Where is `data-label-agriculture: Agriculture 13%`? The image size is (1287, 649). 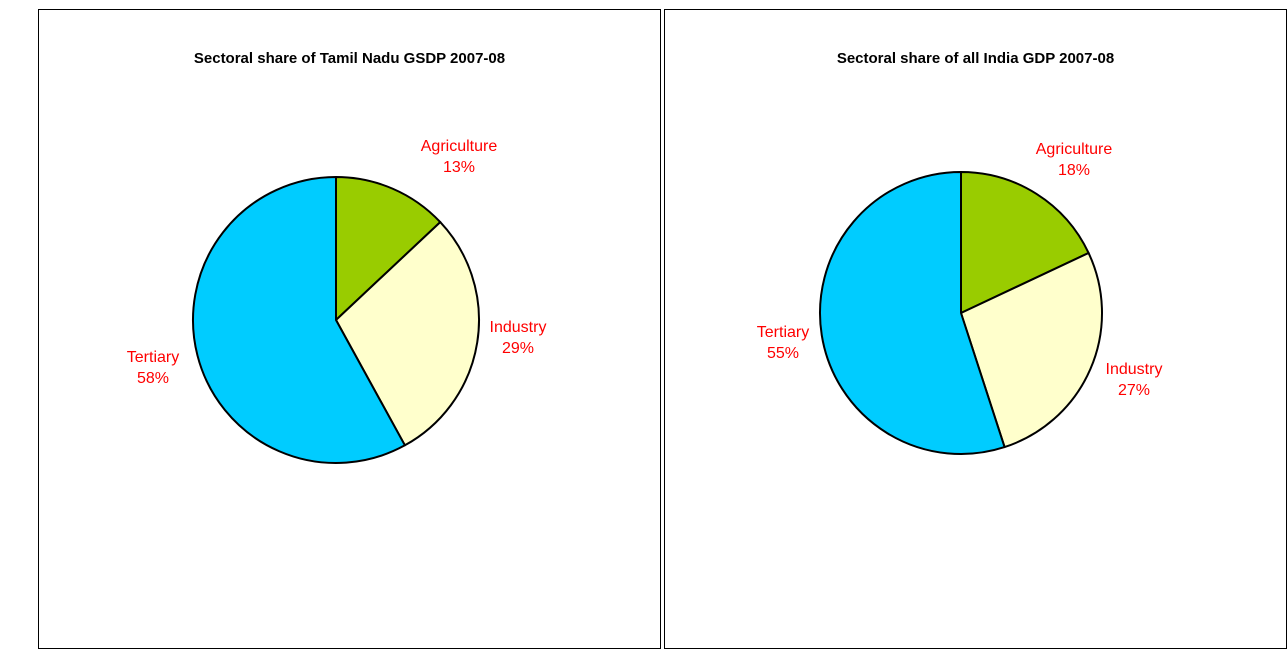 data-label-agriculture: Agriculture 13% is located at coordinates (459, 157).